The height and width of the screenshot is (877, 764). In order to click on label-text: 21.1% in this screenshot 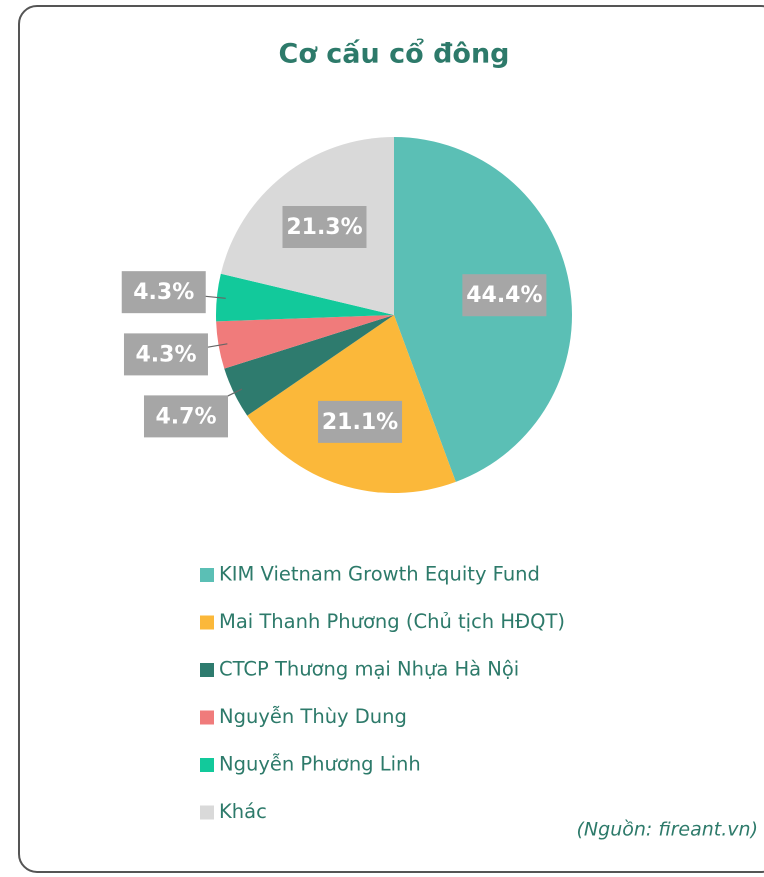, I will do `click(360, 422)`.